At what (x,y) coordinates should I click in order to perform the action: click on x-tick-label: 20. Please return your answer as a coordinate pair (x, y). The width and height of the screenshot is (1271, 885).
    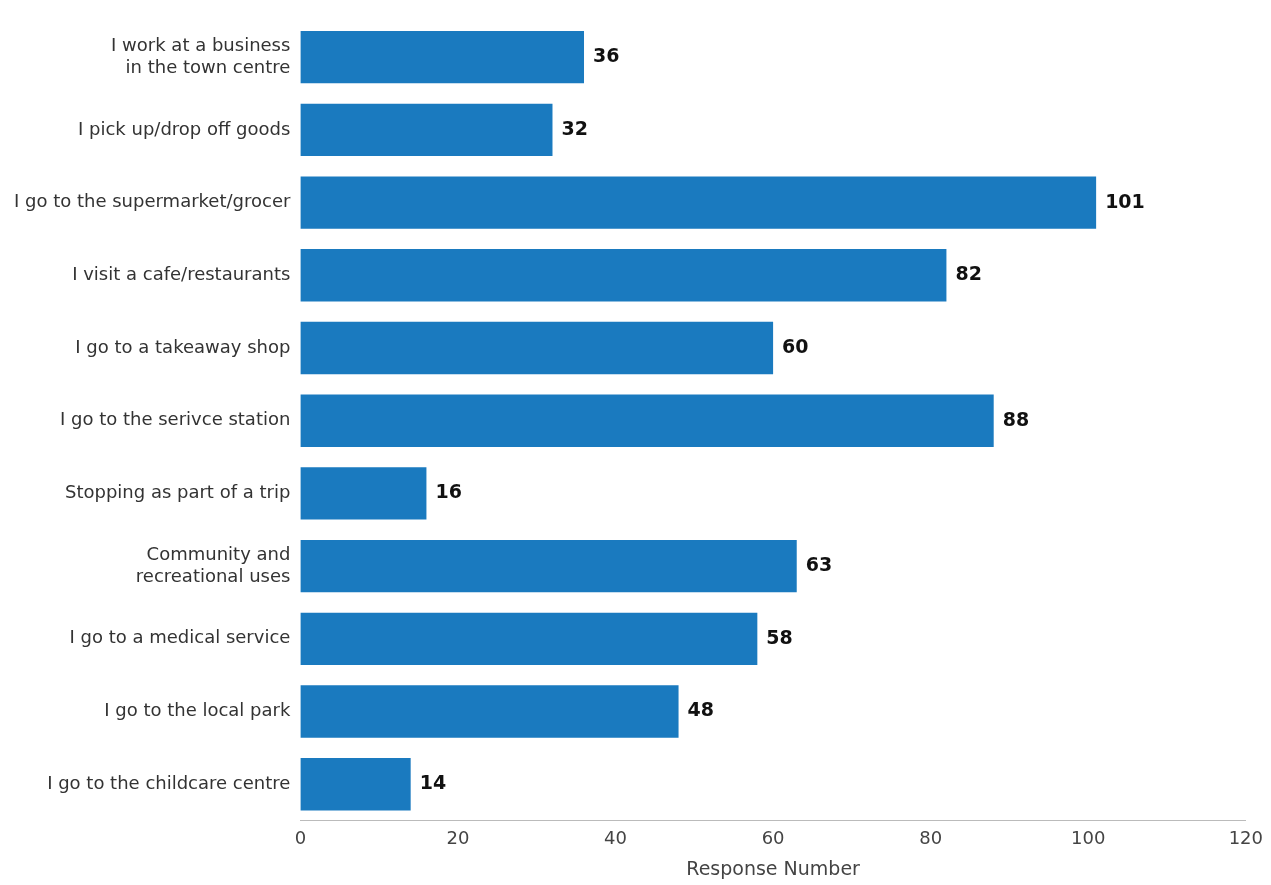
    Looking at the image, I should click on (458, 838).